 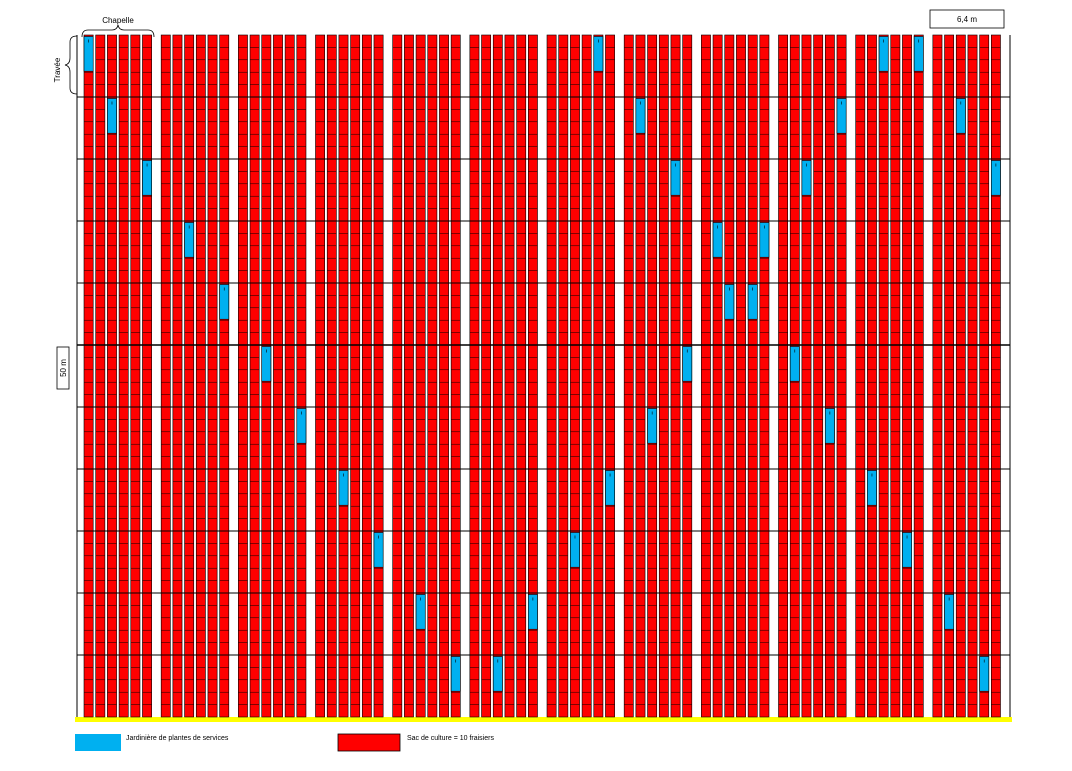 I want to click on width-label: 6,4 m, so click(x=967, y=19).